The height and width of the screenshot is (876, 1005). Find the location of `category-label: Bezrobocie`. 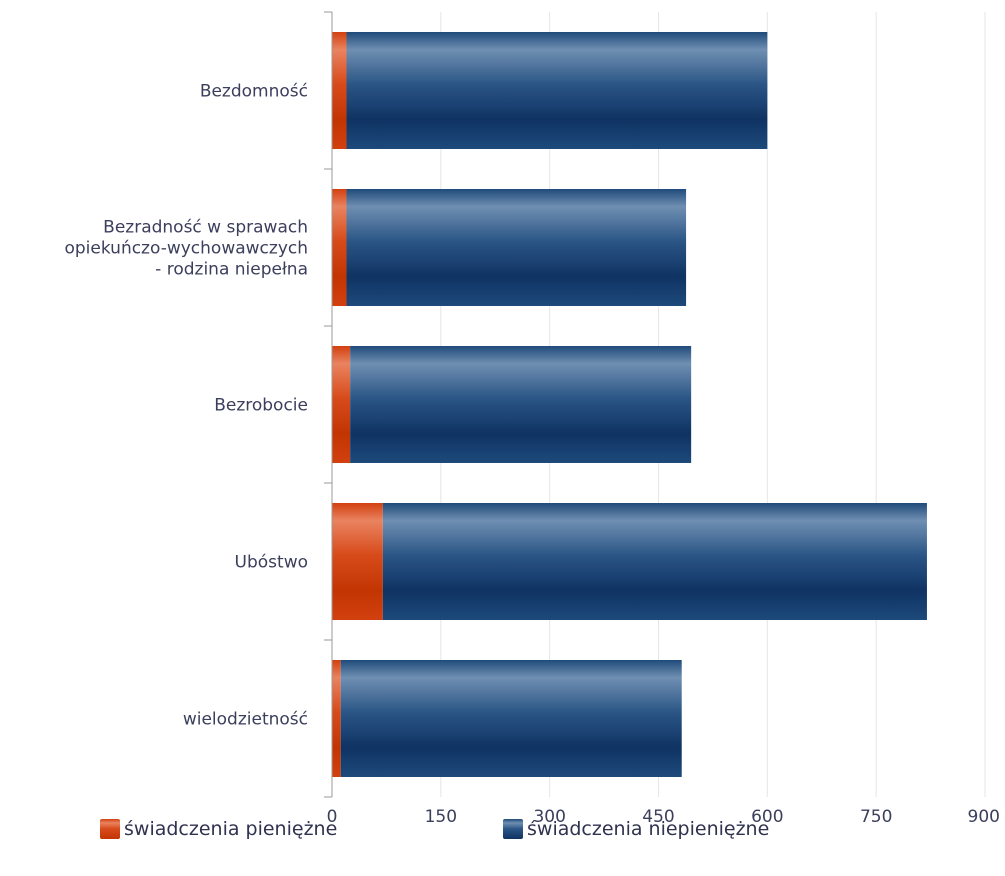

category-label: Bezrobocie is located at coordinates (261, 406).